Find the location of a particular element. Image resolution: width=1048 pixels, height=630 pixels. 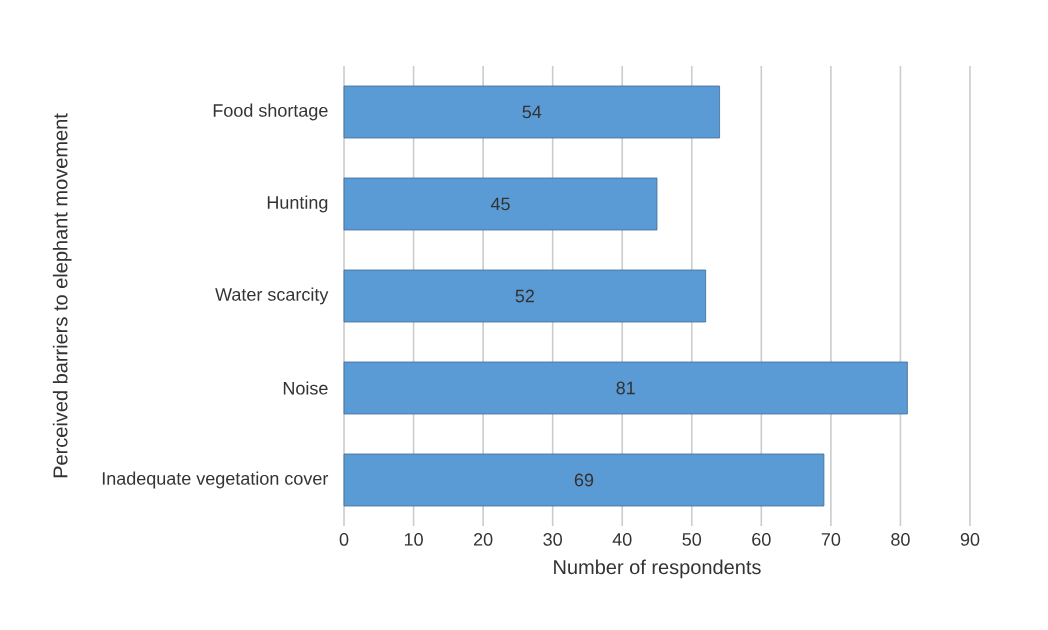

data-label: 54 is located at coordinates (532, 112).